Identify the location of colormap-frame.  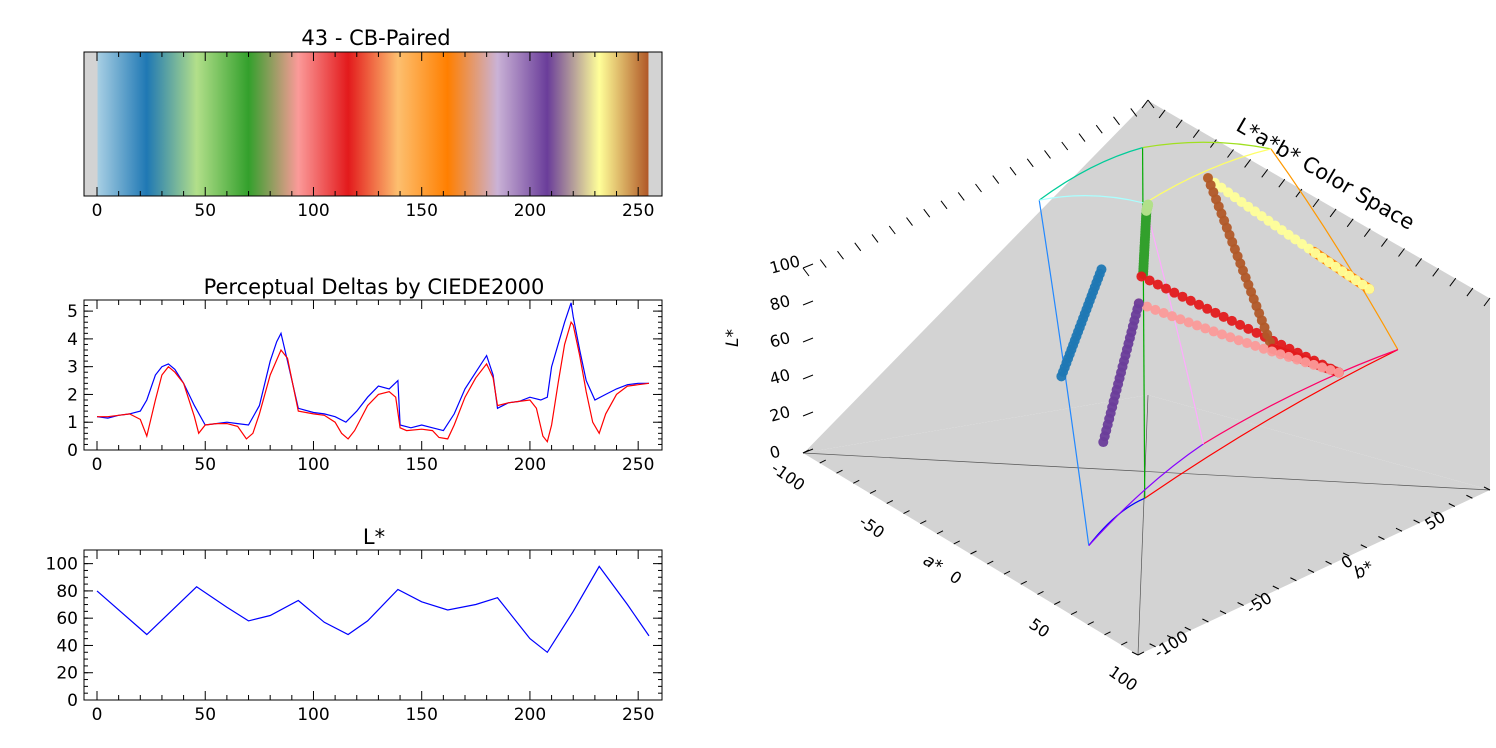
(373, 124).